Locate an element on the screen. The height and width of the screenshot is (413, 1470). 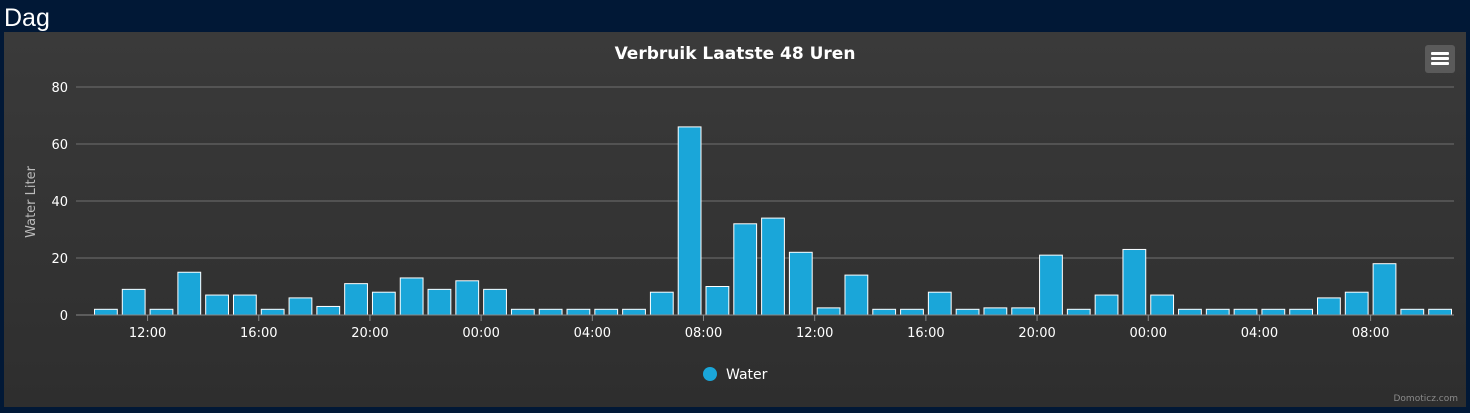
credits-link: Domoticz.com is located at coordinates (1426, 399).